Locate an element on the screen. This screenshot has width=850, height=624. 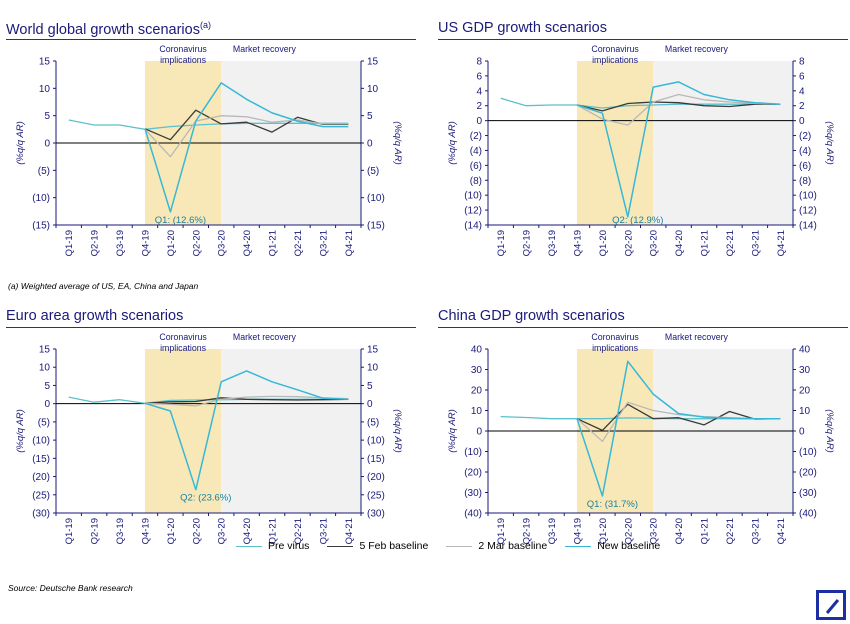
y-tick-label-right: 8 is located at coordinates (802, 62).